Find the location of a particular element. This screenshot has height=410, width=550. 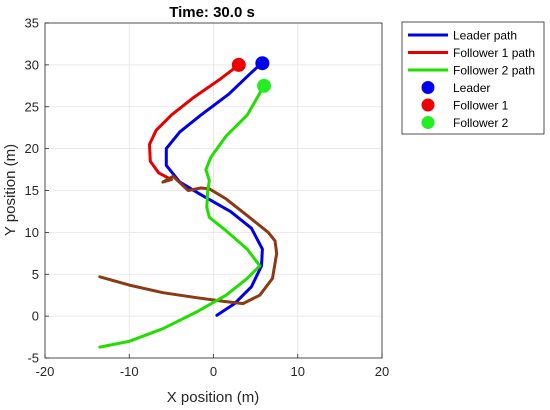

legend-box is located at coordinates (473, 78).